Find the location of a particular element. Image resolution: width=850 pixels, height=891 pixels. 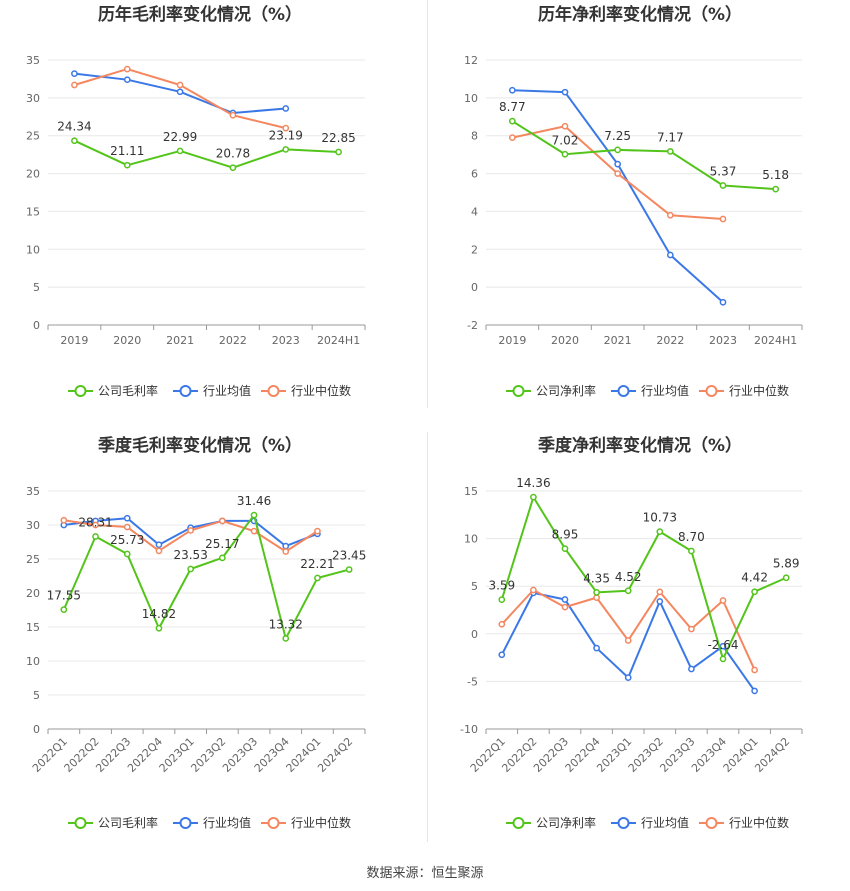

x-tick-label: 2023 is located at coordinates (723, 340).